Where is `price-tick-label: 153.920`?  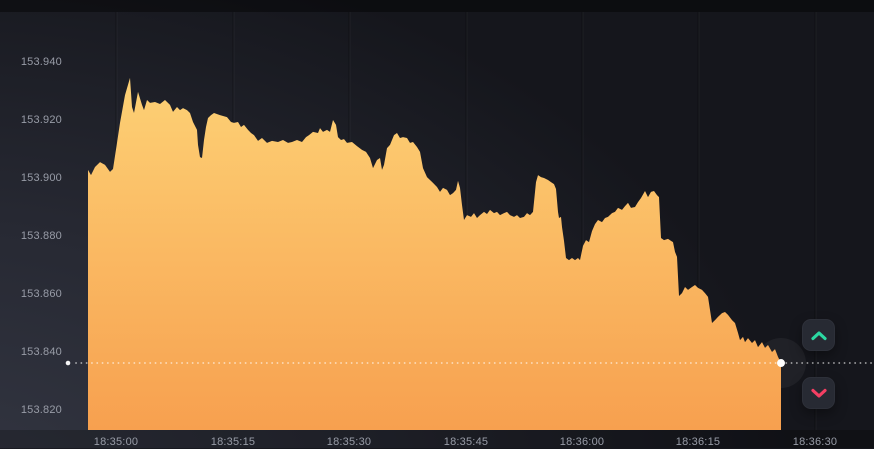
price-tick-label: 153.920 is located at coordinates (41, 120).